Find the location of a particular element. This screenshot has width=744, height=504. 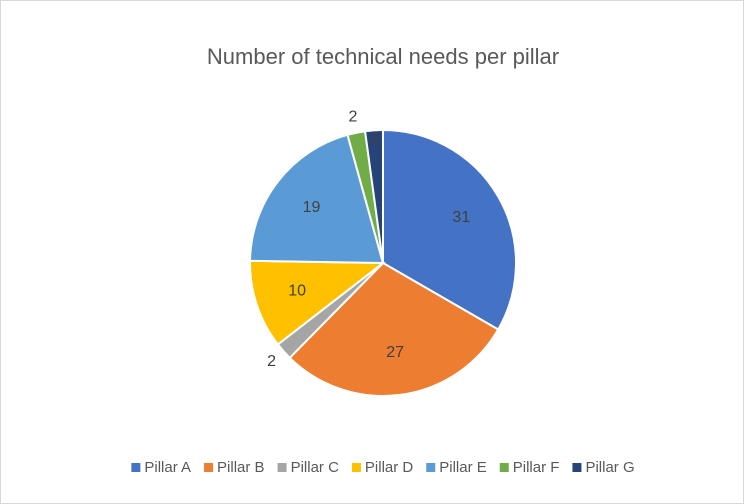

legend-label: Pillar D is located at coordinates (389, 467).